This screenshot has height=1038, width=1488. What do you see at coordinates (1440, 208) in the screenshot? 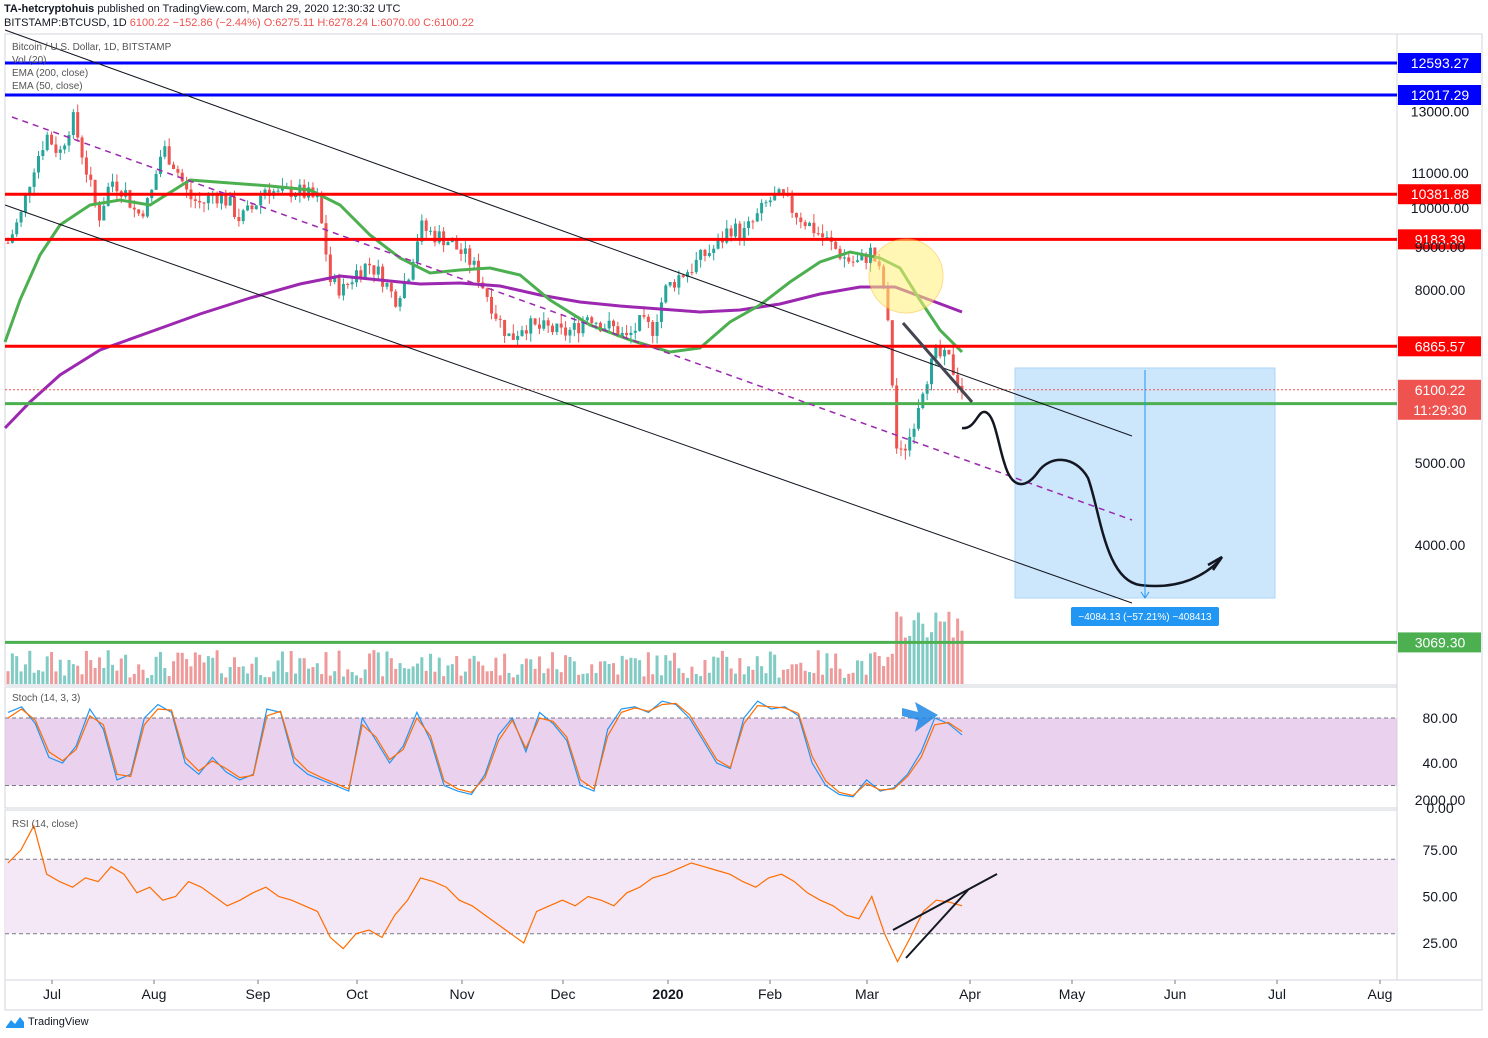
I see `y-tick-label: 10000.00` at bounding box center [1440, 208].